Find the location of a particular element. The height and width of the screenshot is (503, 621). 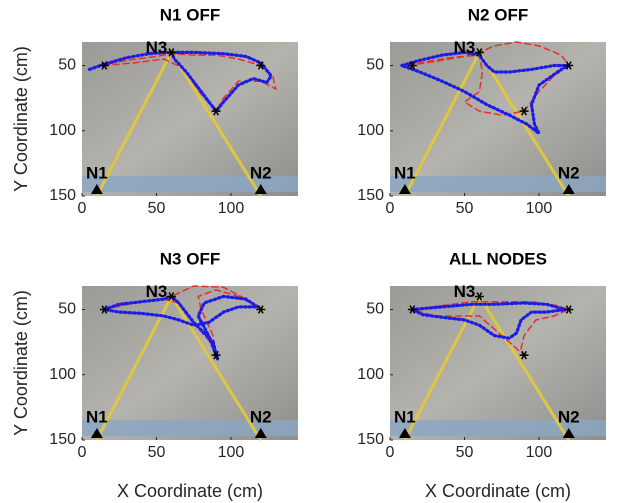

subplot-title: ALL NODES is located at coordinates (498, 258).